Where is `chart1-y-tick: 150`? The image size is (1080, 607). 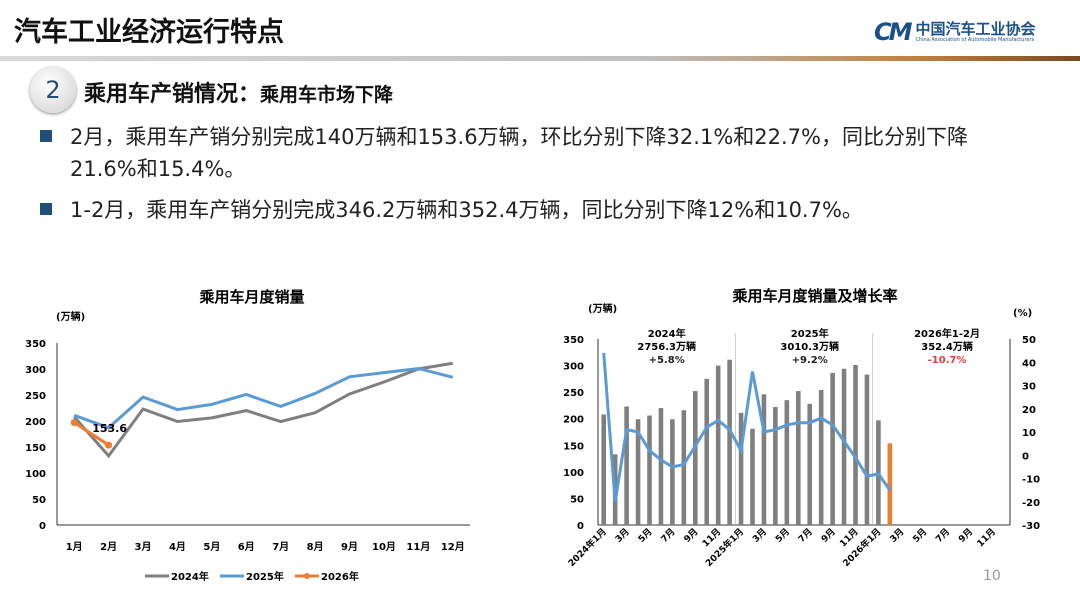
chart1-y-tick: 150 is located at coordinates (35, 448).